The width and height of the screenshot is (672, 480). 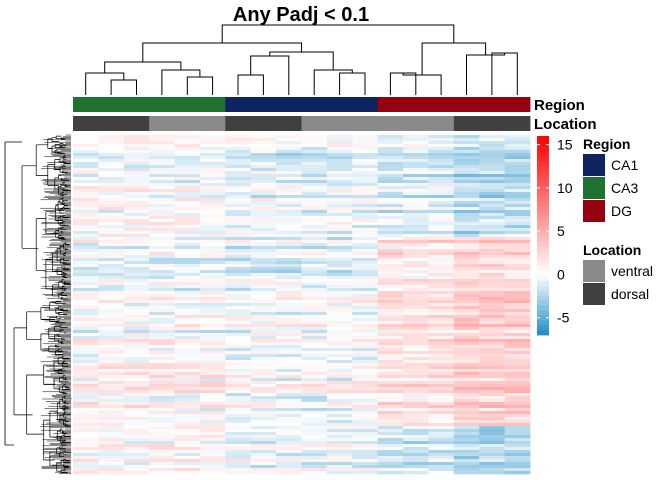 I want to click on annotation-cell-location, so click(x=517, y=123).